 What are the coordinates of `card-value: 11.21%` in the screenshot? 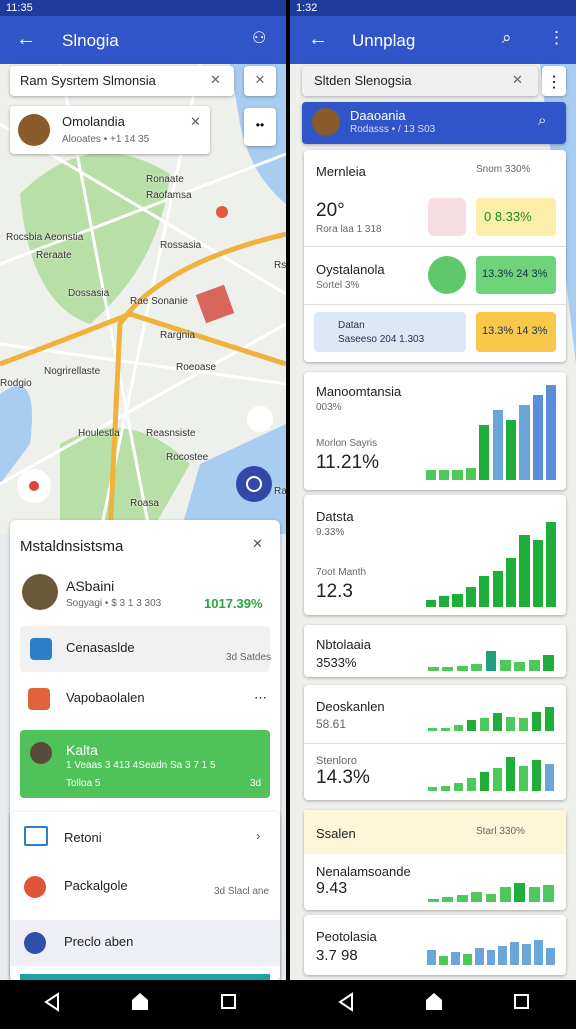 It's located at (348, 462).